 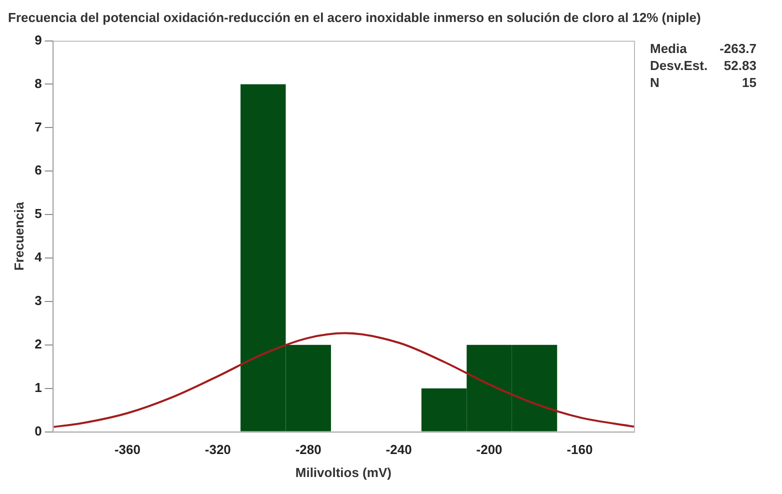 I want to click on text: N 15, so click(x=703, y=82).